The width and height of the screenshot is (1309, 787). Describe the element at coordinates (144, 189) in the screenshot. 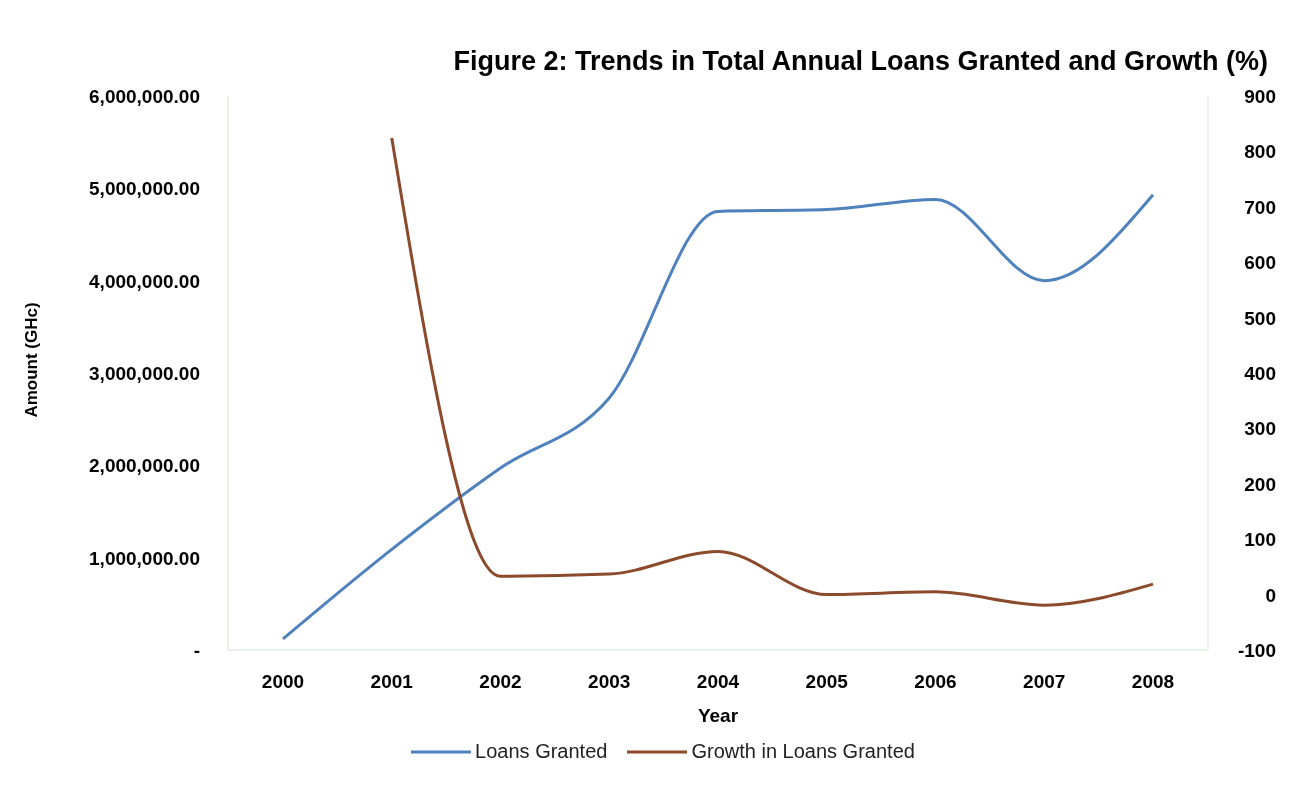

I see `y-tick-label: 5,000,000.00` at that location.